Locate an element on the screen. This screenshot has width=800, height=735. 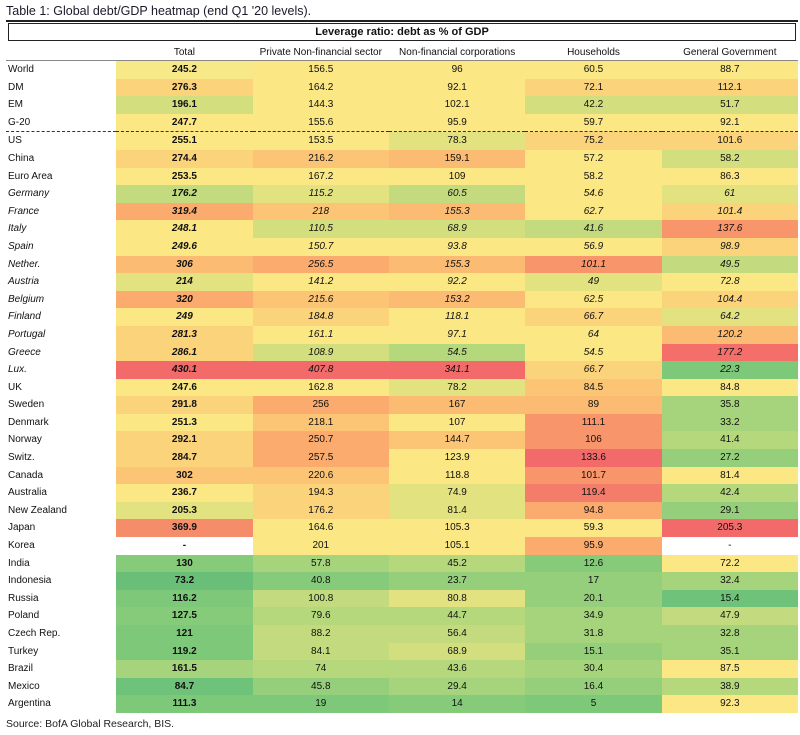
cell-general-government: 88.7 is located at coordinates (729, 69).